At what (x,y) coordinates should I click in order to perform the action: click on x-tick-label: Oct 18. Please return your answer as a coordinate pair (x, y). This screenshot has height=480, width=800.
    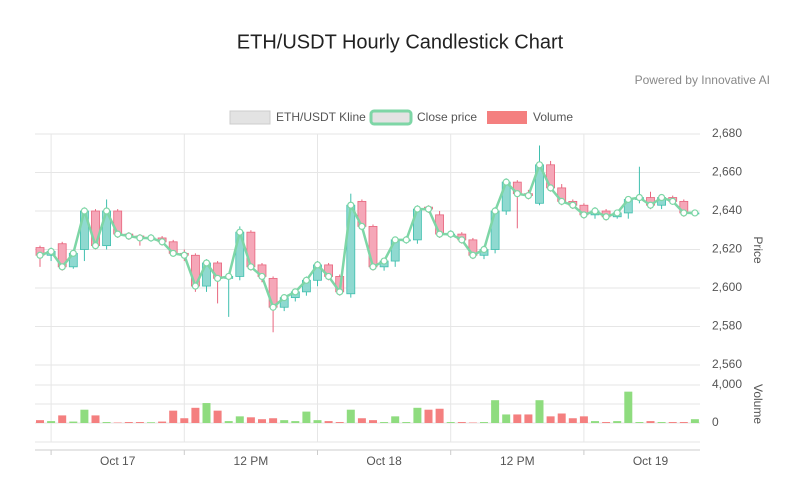
    Looking at the image, I should click on (384, 461).